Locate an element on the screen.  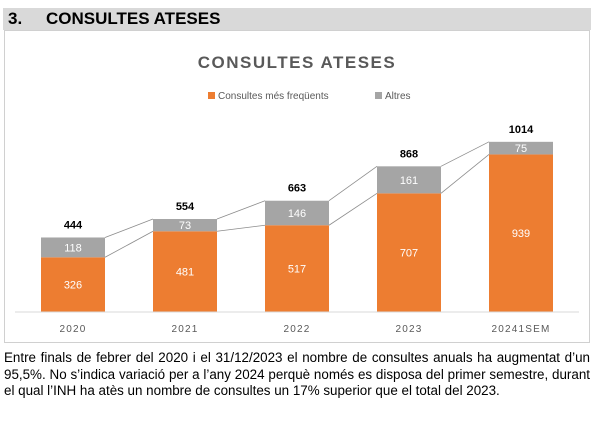
data-label-frequent-2022: 517 is located at coordinates (297, 270).